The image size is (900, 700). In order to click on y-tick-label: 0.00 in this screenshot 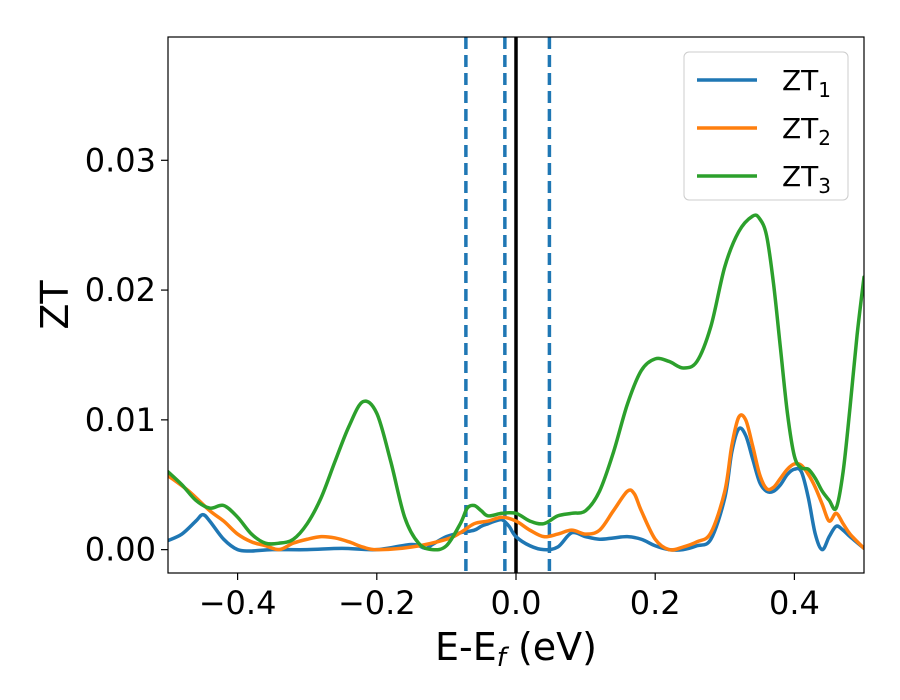, I will do `click(120, 550)`.